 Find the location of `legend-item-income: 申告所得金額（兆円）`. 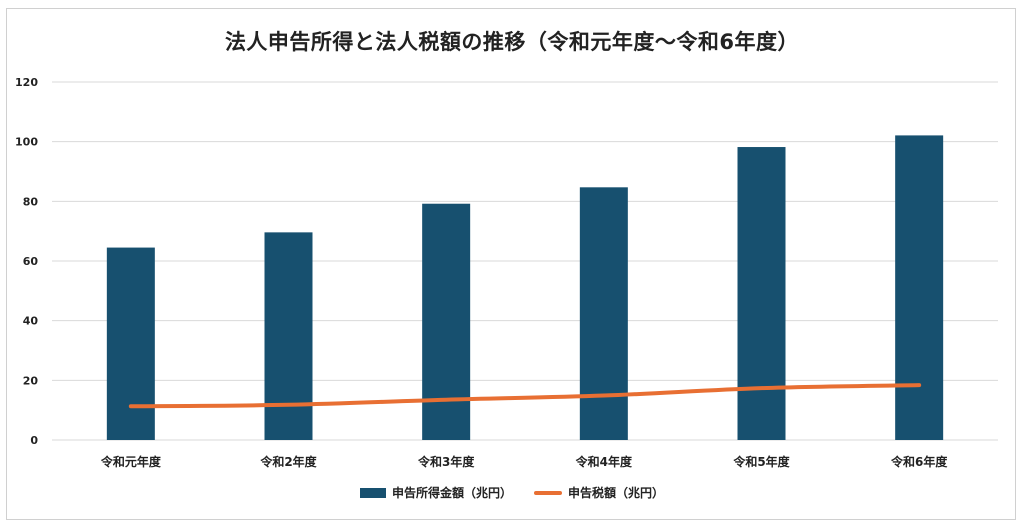

legend-item-income: 申告所得金額（兆円） is located at coordinates (436, 492).